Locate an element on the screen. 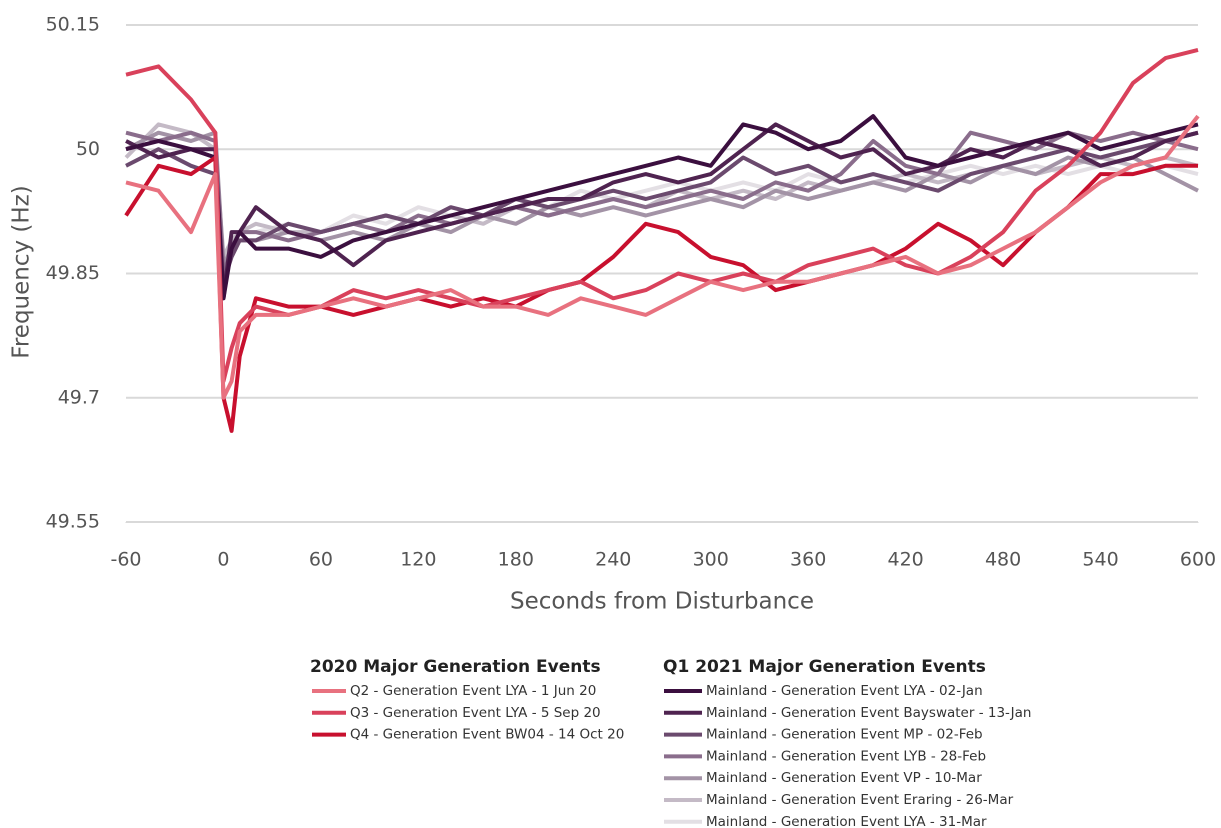  legend-label: Mainland - Generation Event LYA - 02-Jan is located at coordinates (844, 691).